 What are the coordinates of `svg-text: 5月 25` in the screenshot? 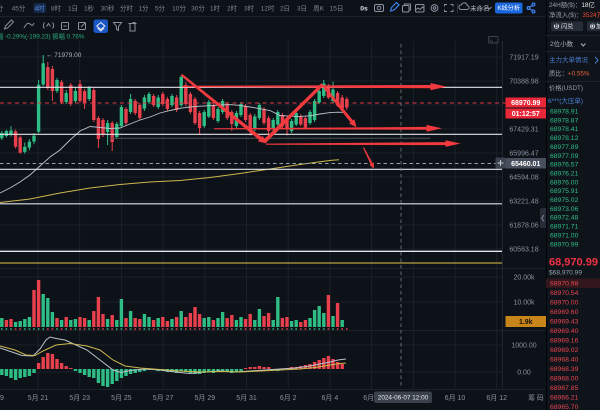 It's located at (121, 398).